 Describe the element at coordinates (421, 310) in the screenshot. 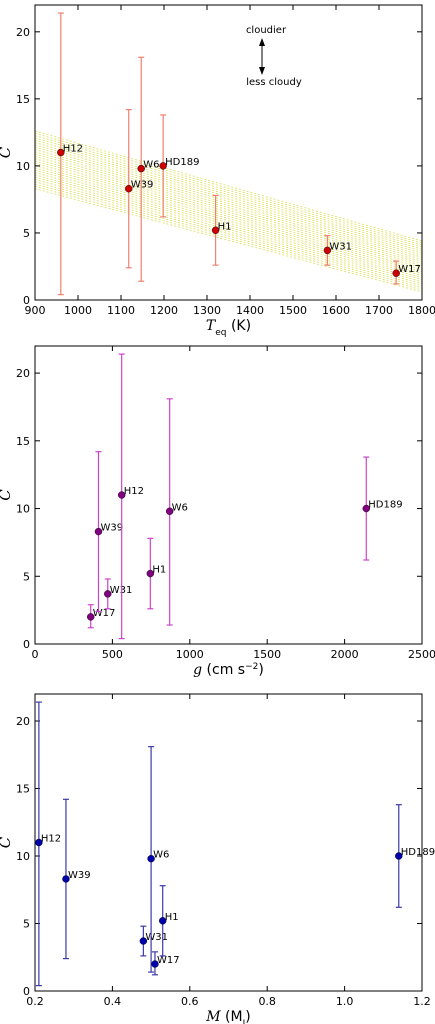

I see `x-tick-label: 1800` at that location.